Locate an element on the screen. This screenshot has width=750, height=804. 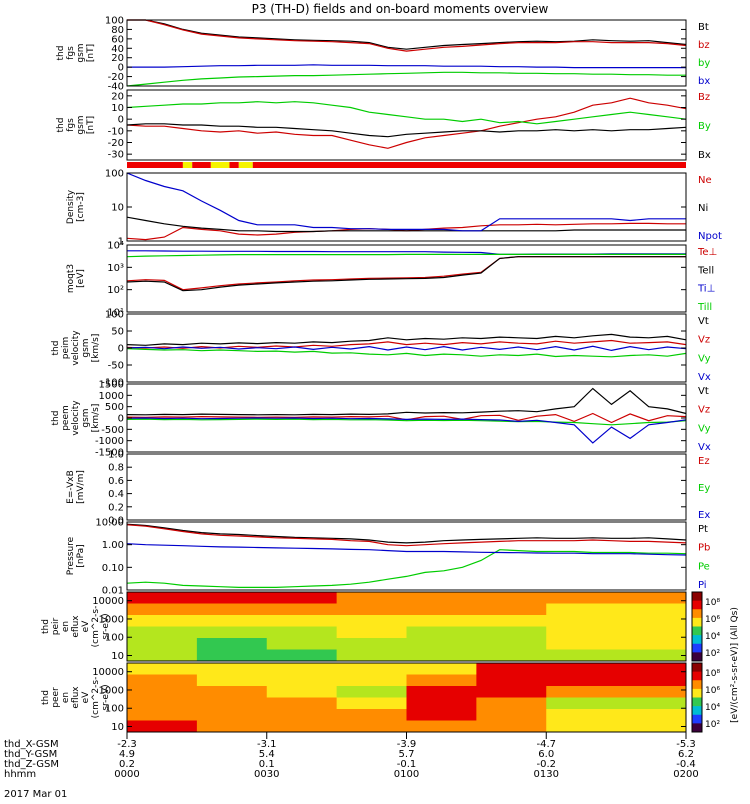
series-line-Ne is located at coordinates (406, 231).